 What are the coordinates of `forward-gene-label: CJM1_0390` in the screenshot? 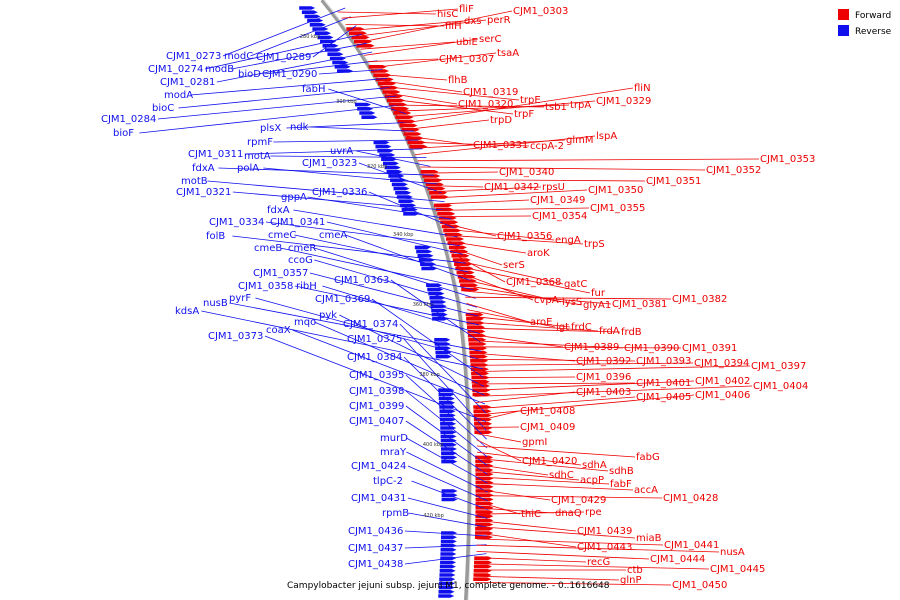 It's located at (651, 348).